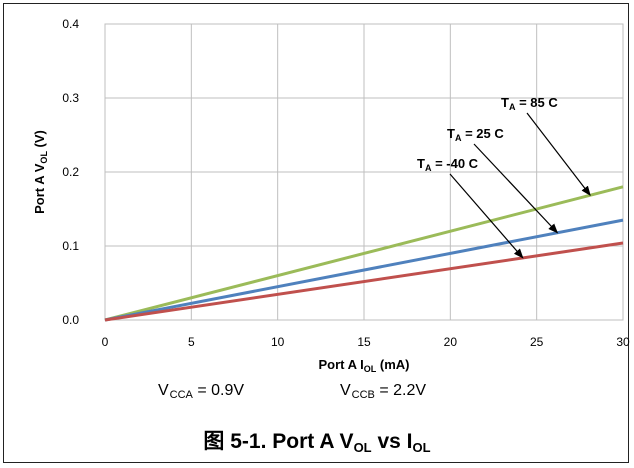 The width and height of the screenshot is (634, 468). I want to click on vcca-main: V, so click(163, 390).